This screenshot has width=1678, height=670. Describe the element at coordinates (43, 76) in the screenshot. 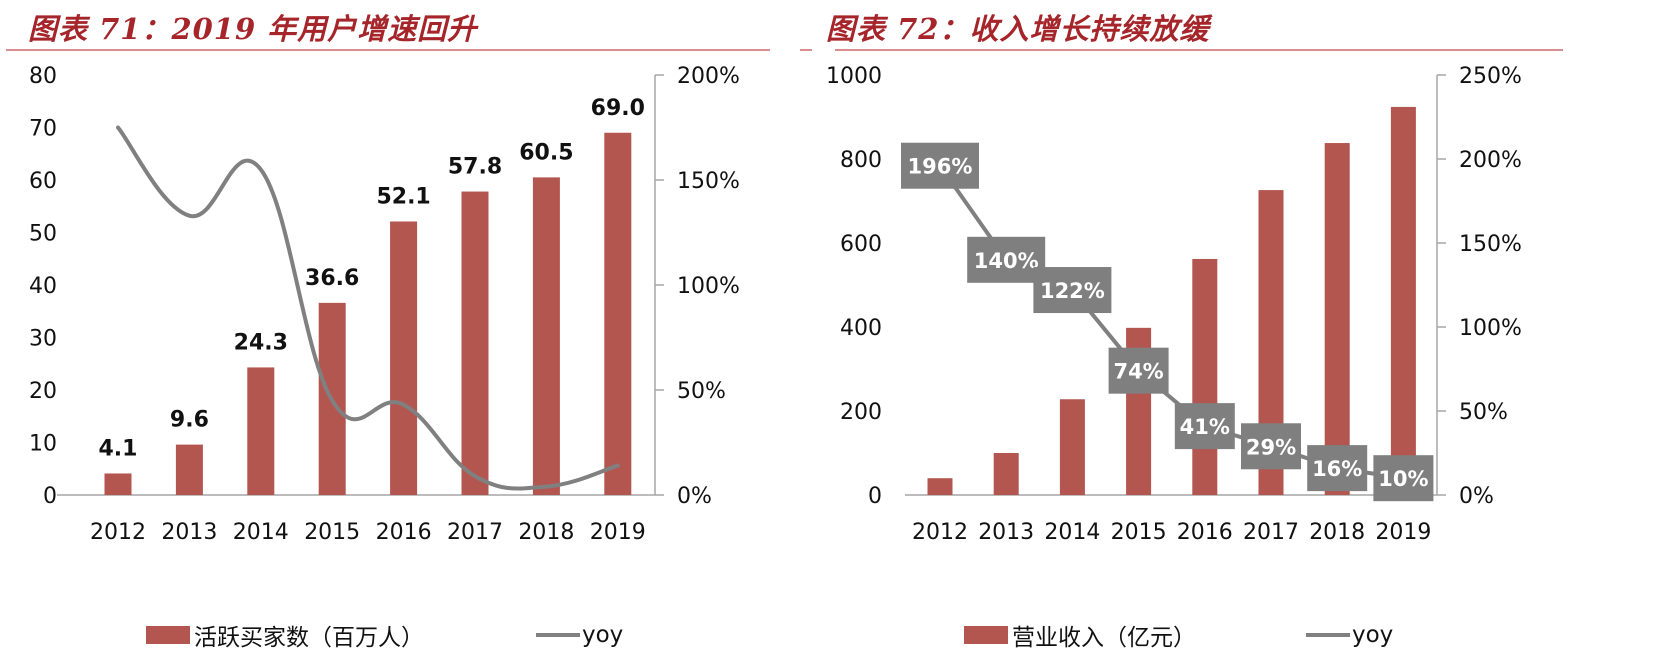

I see `left-axis-tick-label: 80` at that location.